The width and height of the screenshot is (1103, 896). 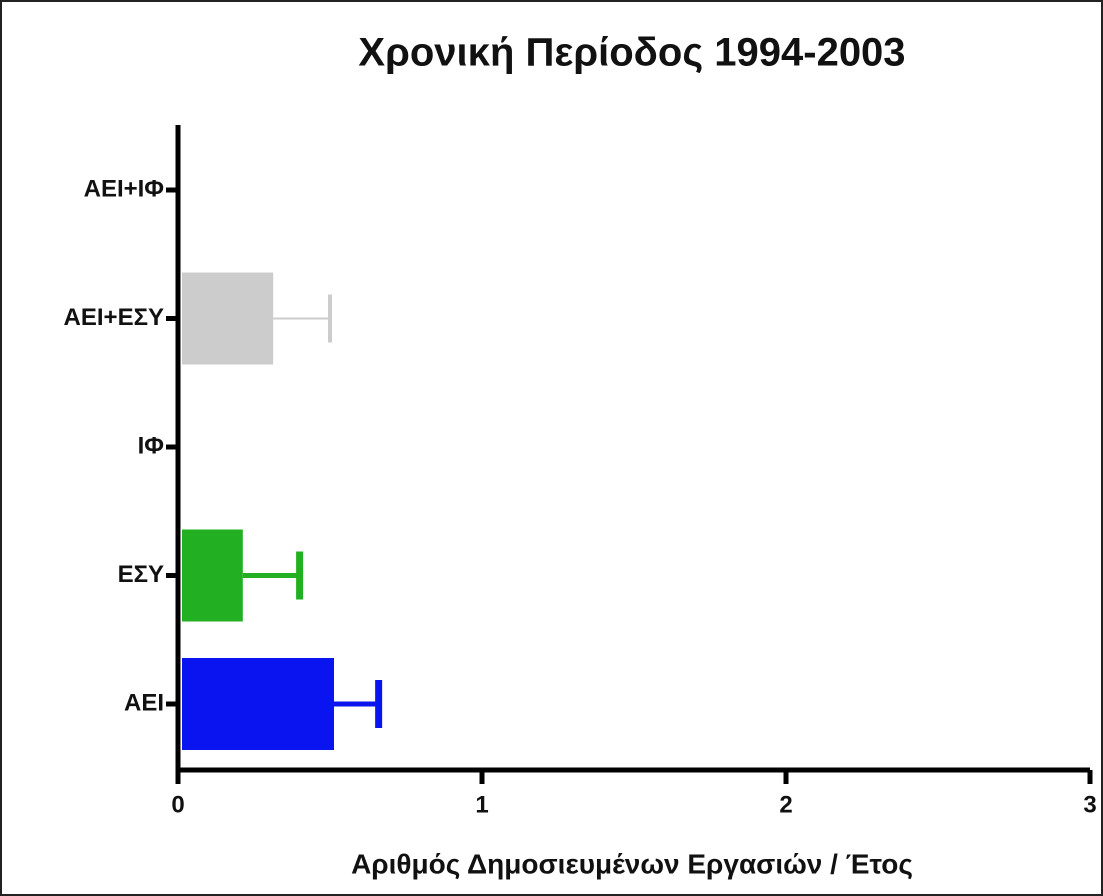 I want to click on y-tick-label: ΕΣΥ, so click(x=141, y=574).